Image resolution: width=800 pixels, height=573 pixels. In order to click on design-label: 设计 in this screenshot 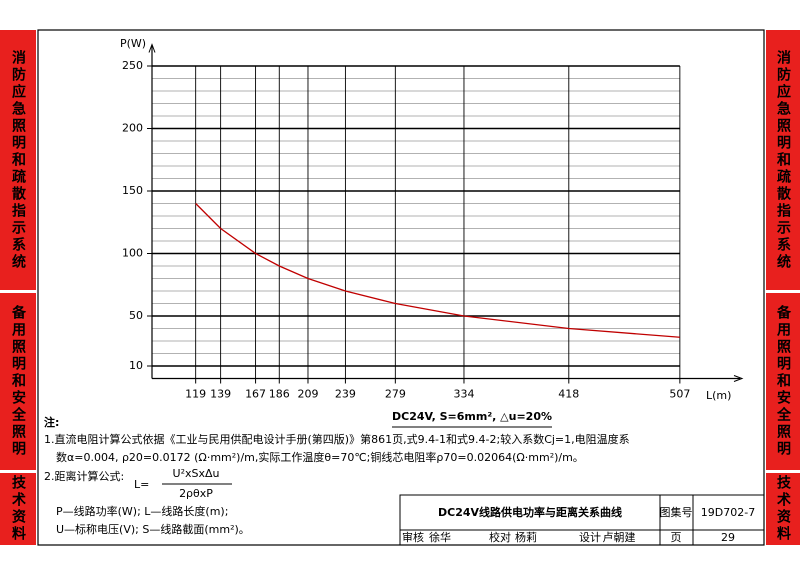, I will do `click(590, 537)`.